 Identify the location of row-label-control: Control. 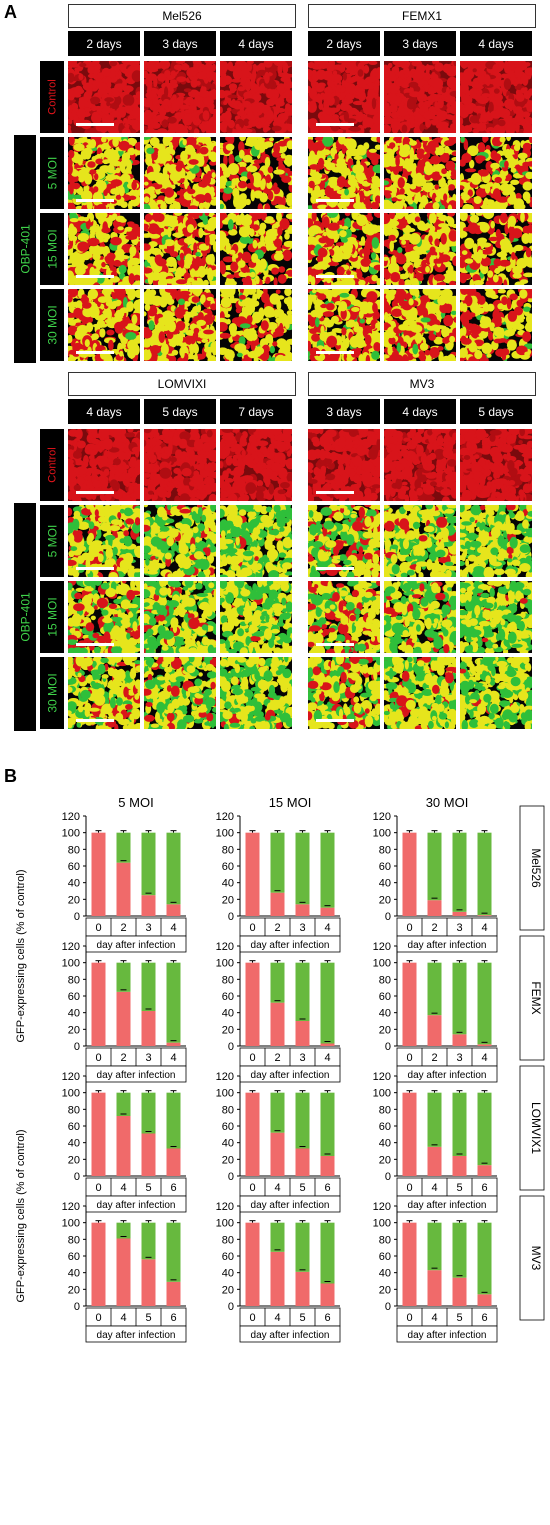
(52, 97).